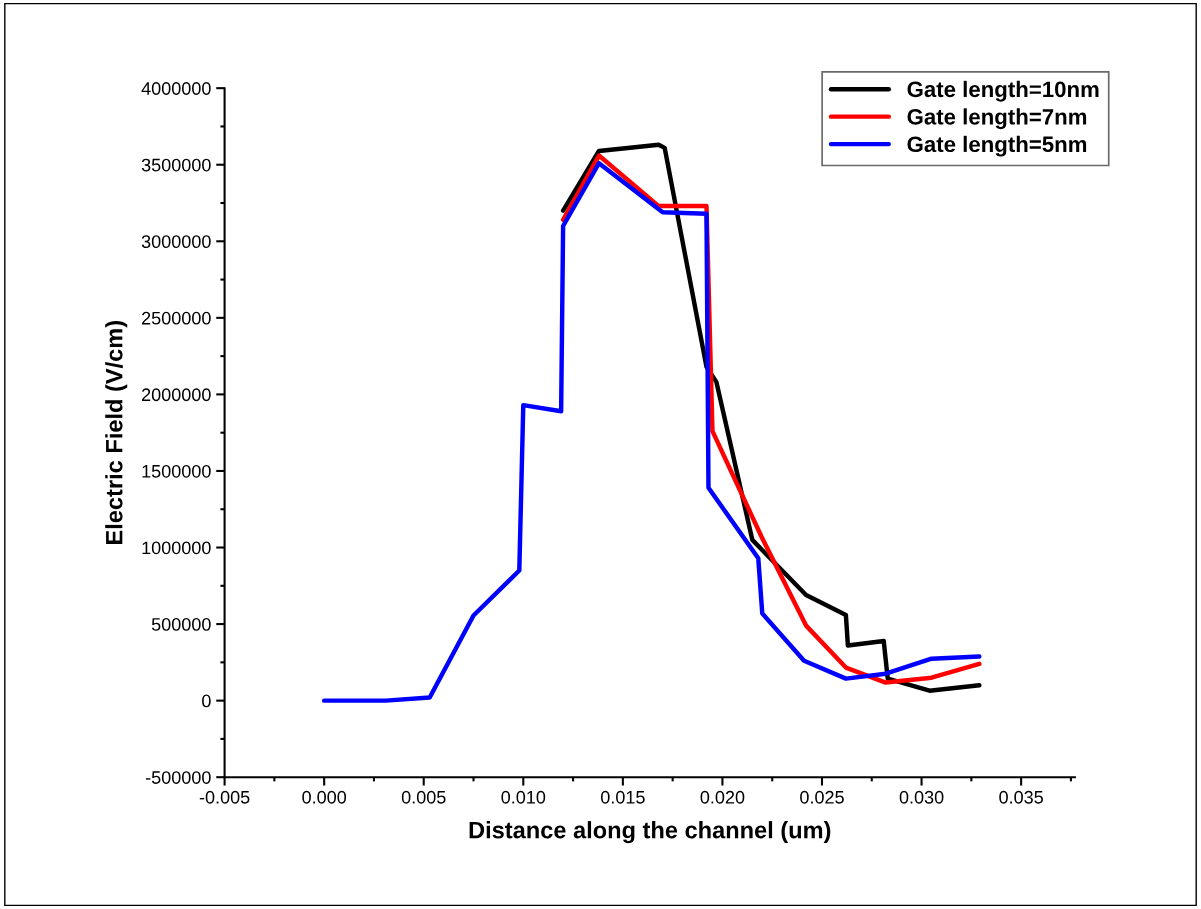  I want to click on x-tick-label: 0.030, so click(921, 797).